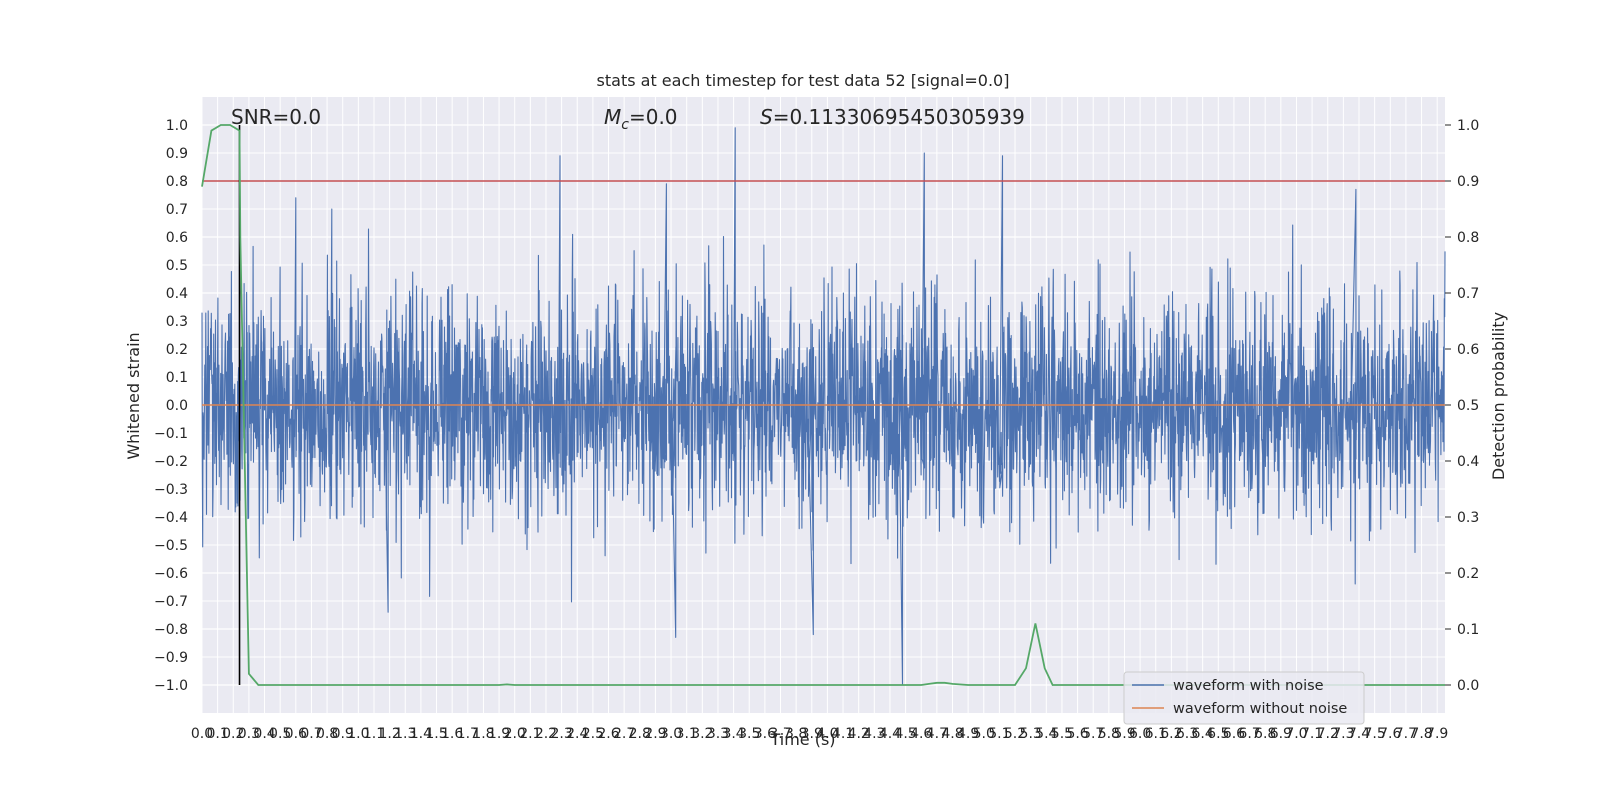  Describe the element at coordinates (827, 734) in the screenshot. I see `x-tick-label: 4.0` at that location.